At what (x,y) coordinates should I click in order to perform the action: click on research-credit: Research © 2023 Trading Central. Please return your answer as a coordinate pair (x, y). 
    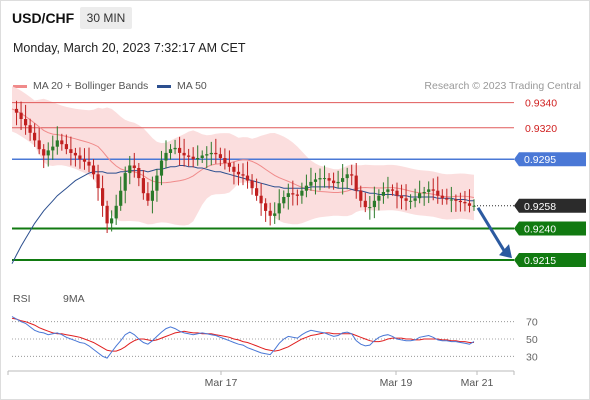
    Looking at the image, I should click on (502, 86).